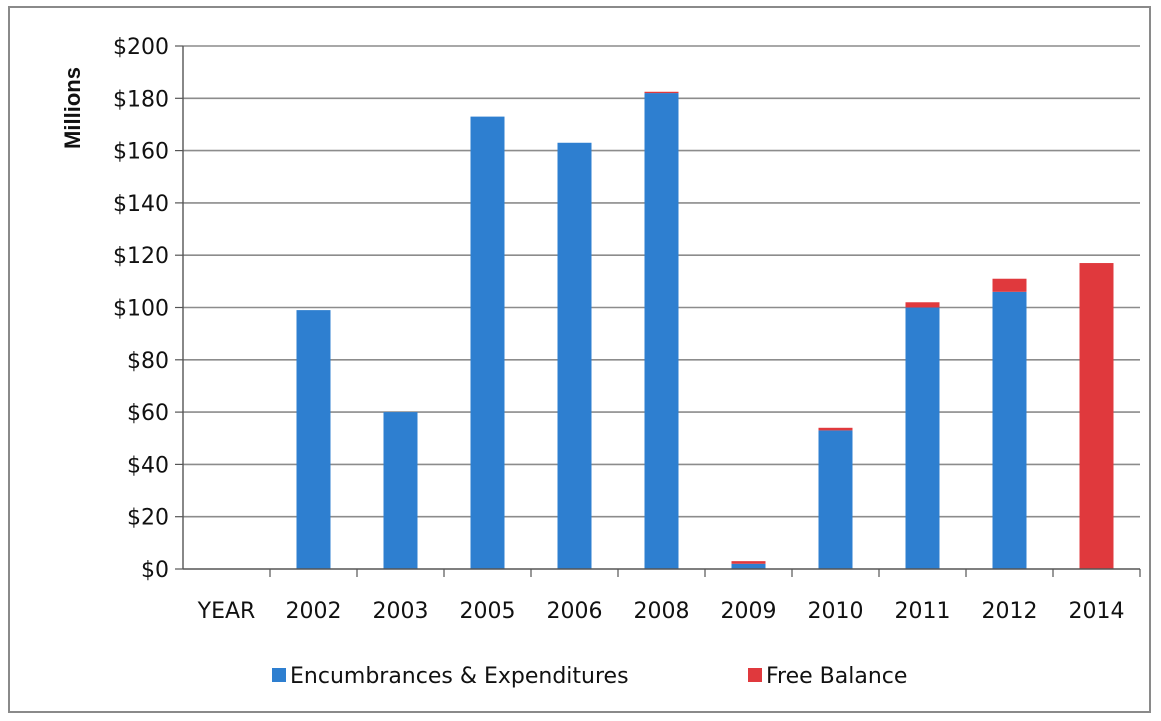 This screenshot has height=721, width=1161. I want to click on legend-label-free-balance: Free Balance, so click(836, 676).